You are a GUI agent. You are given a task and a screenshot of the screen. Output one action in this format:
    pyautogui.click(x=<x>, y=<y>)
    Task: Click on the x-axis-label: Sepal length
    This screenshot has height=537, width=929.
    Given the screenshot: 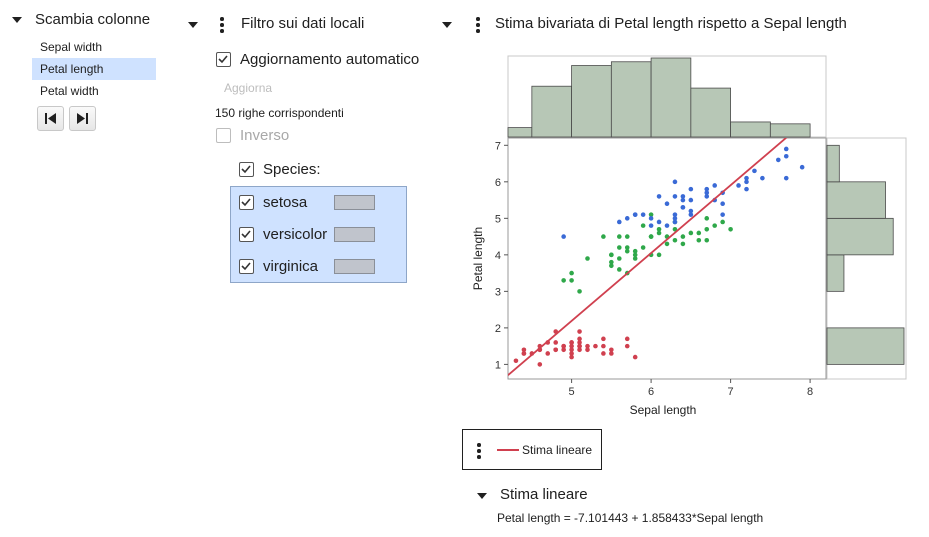 What is the action you would take?
    pyautogui.click(x=663, y=410)
    